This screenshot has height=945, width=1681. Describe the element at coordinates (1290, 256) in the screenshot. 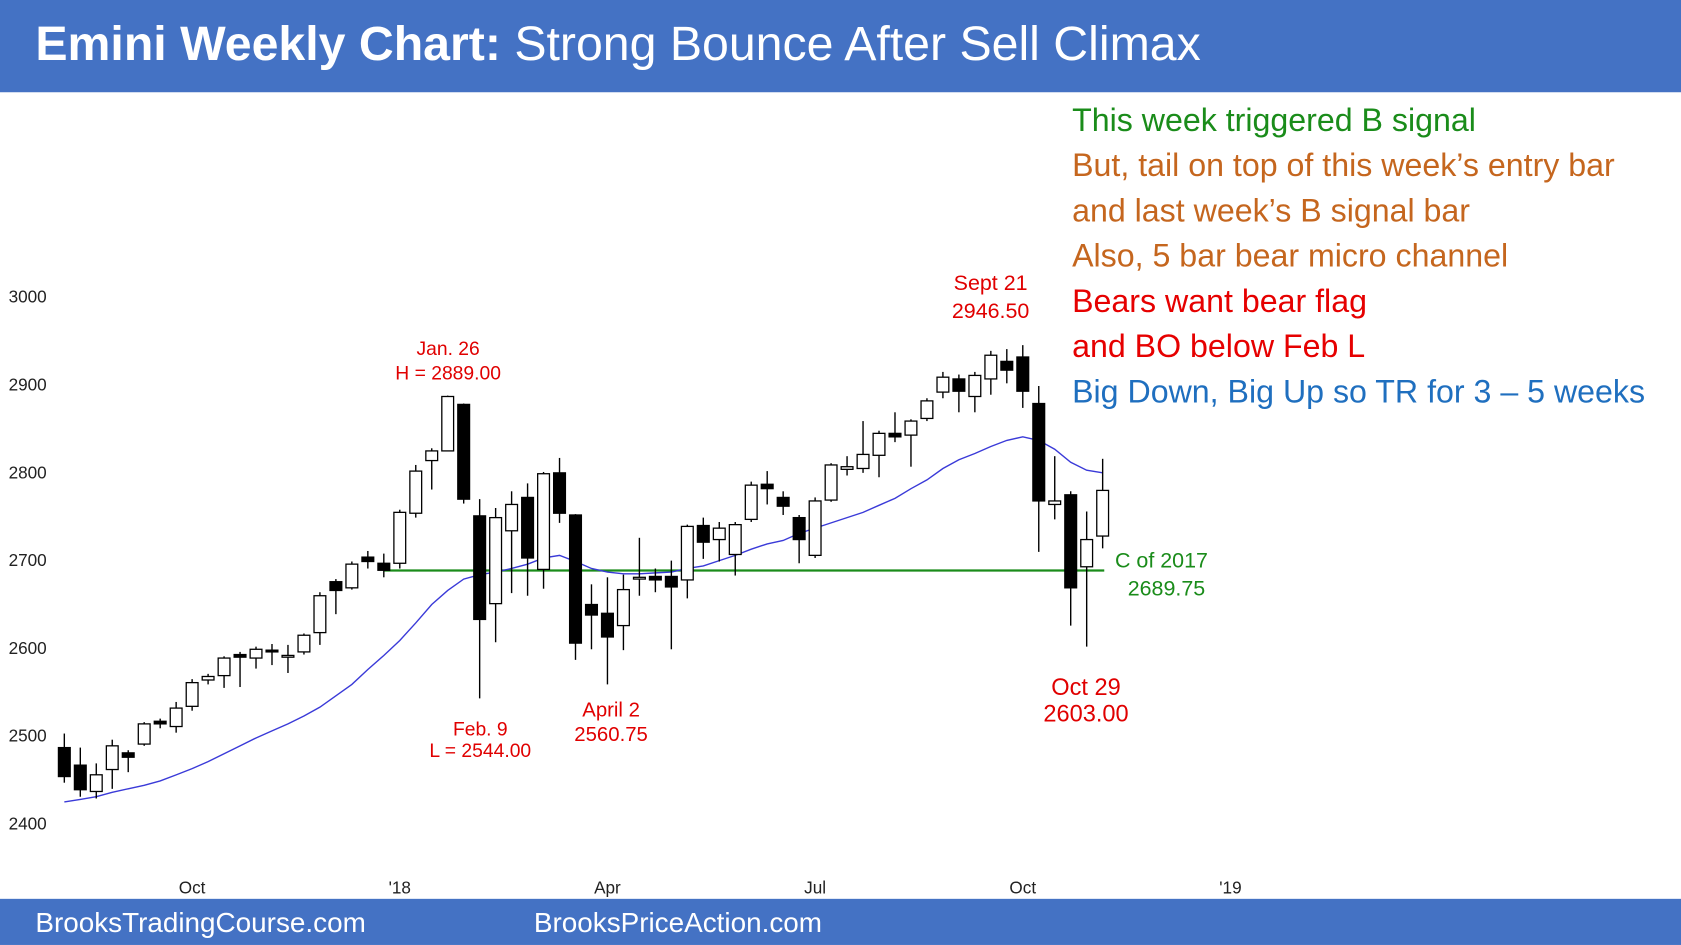

I see `note: Also, 5 bar bear micro channel` at that location.